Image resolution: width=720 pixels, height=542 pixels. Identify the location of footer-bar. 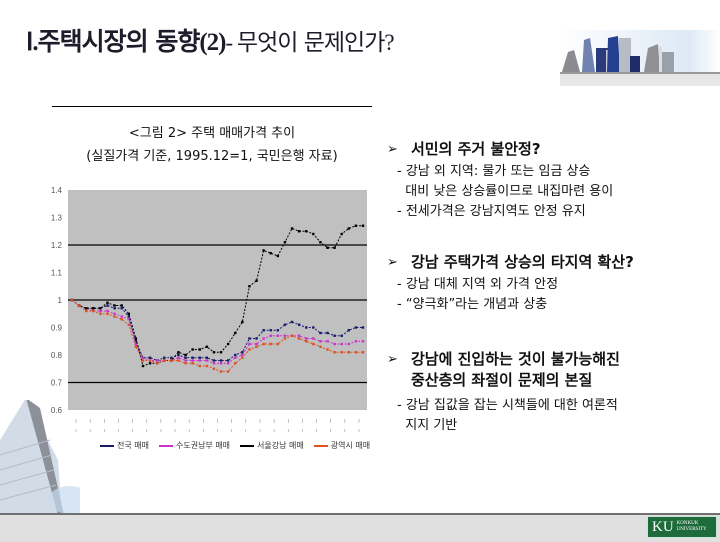
(360, 527).